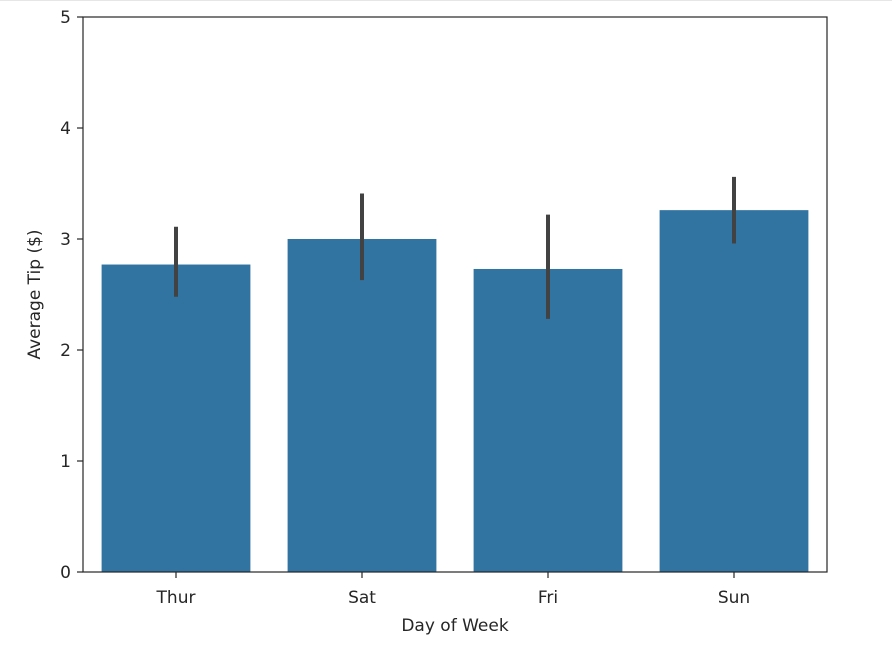 This screenshot has width=892, height=645. Describe the element at coordinates (453, 590) in the screenshot. I see `x-axis-ticks: Thur Sat Fri Sun` at that location.